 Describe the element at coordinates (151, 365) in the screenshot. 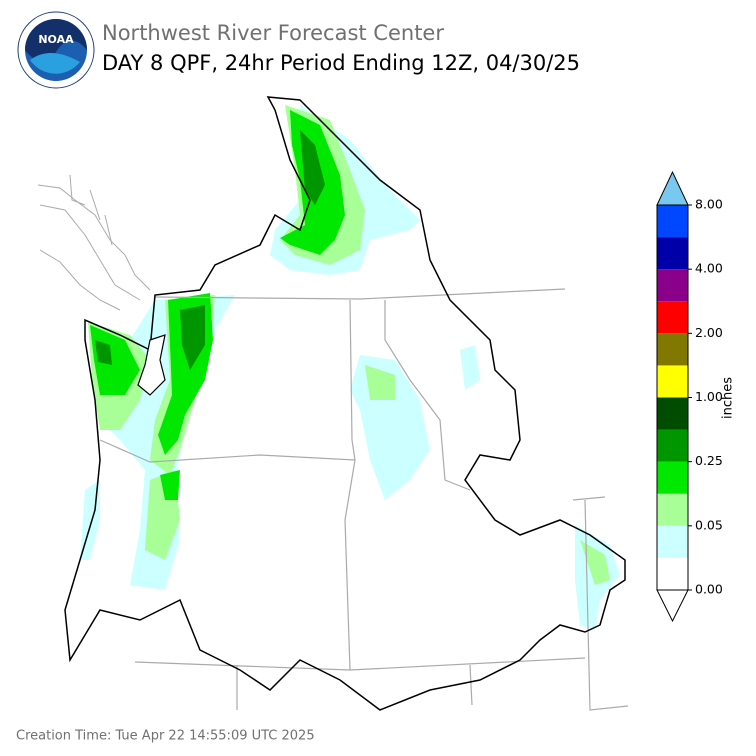

I see `puget-sound` at that location.